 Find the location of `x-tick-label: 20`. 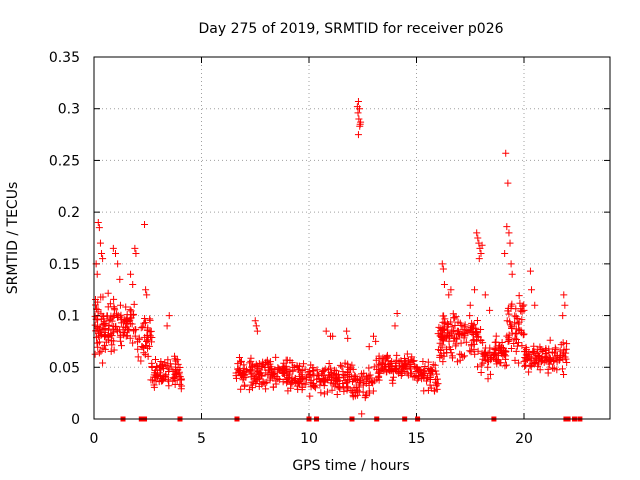

x-tick-label: 20 is located at coordinates (524, 439).